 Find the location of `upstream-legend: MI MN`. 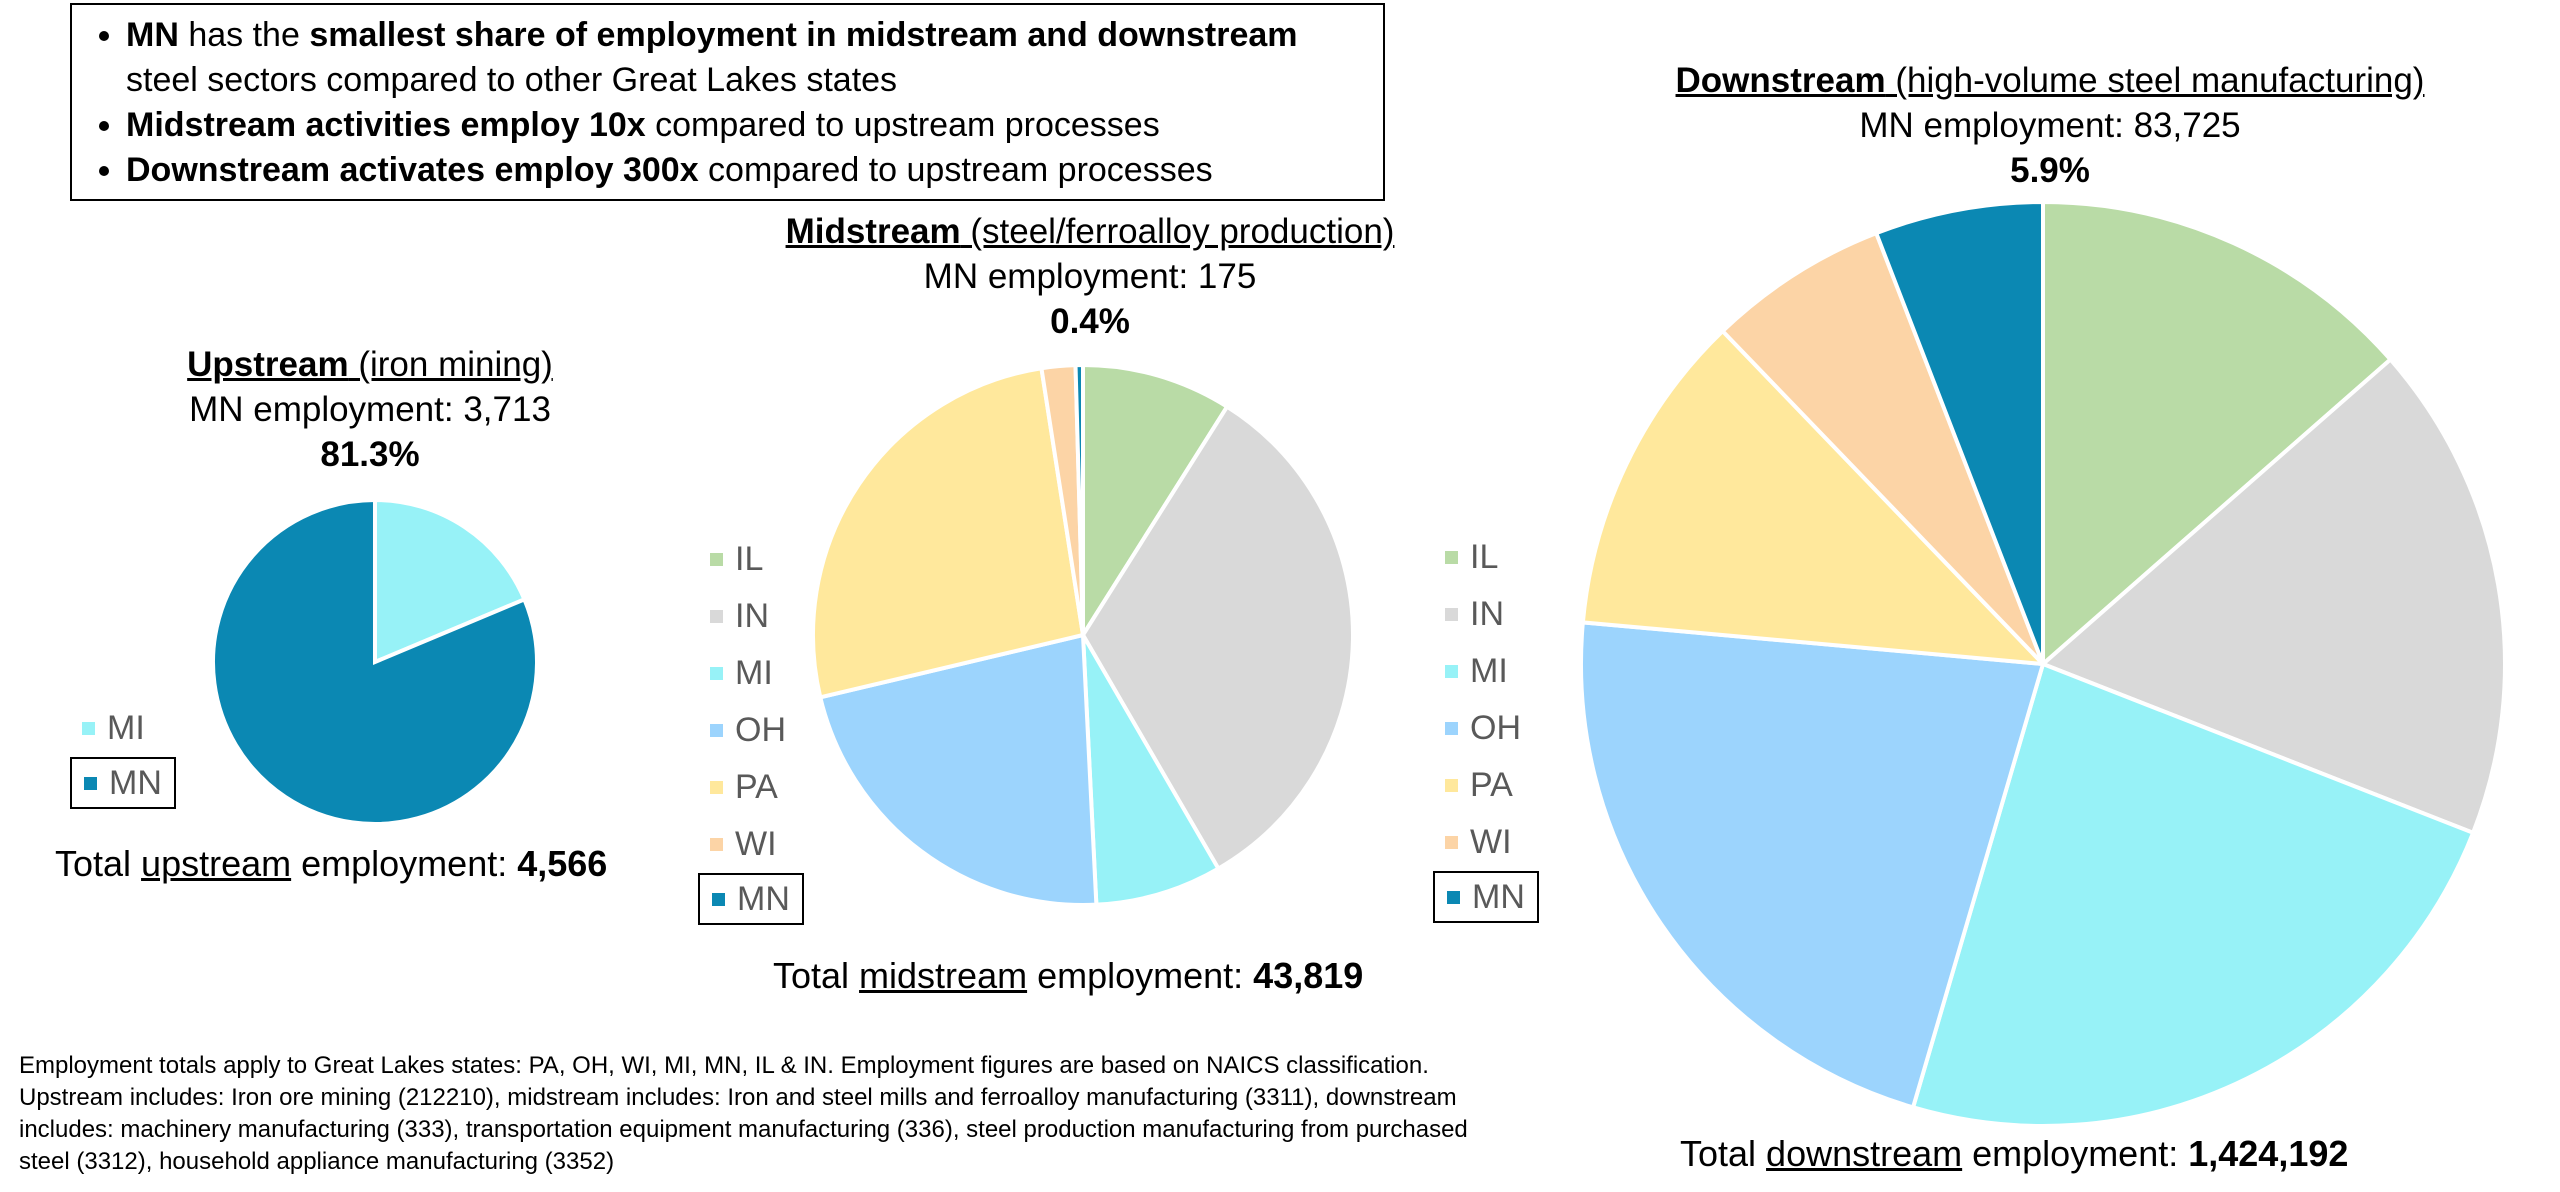

upstream-legend: MI MN is located at coordinates (123, 754).